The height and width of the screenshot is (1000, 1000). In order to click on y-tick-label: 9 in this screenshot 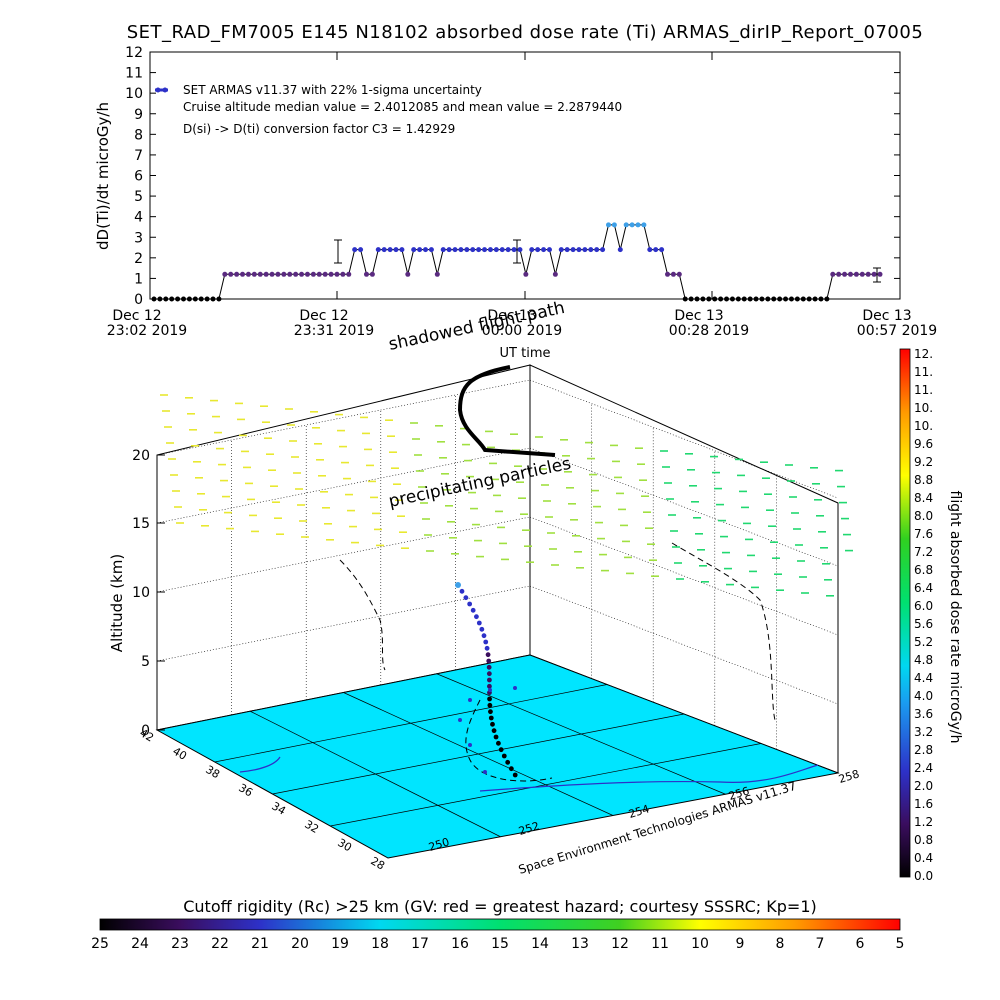, I will do `click(138, 115)`.